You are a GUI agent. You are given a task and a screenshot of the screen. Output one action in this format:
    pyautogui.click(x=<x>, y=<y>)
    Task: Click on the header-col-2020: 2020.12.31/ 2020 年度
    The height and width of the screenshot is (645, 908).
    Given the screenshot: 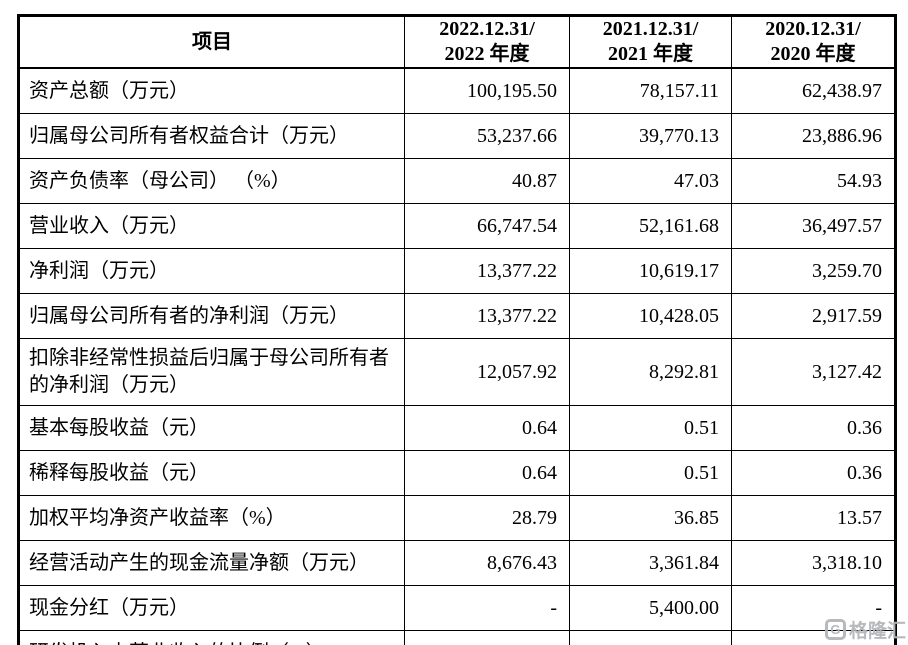 What is the action you would take?
    pyautogui.click(x=813, y=42)
    